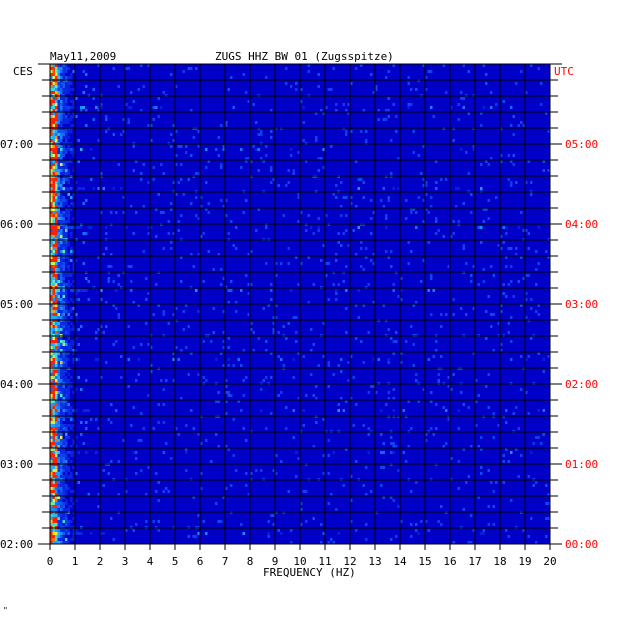  I want to click on right-tick-label: 02:00, so click(581, 384).